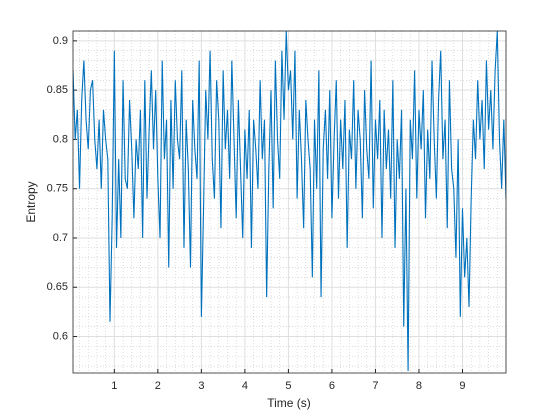 This screenshot has width=560, height=420. Describe the element at coordinates (60, 139) in the screenshot. I see `y-tick-label: 0.8` at that location.